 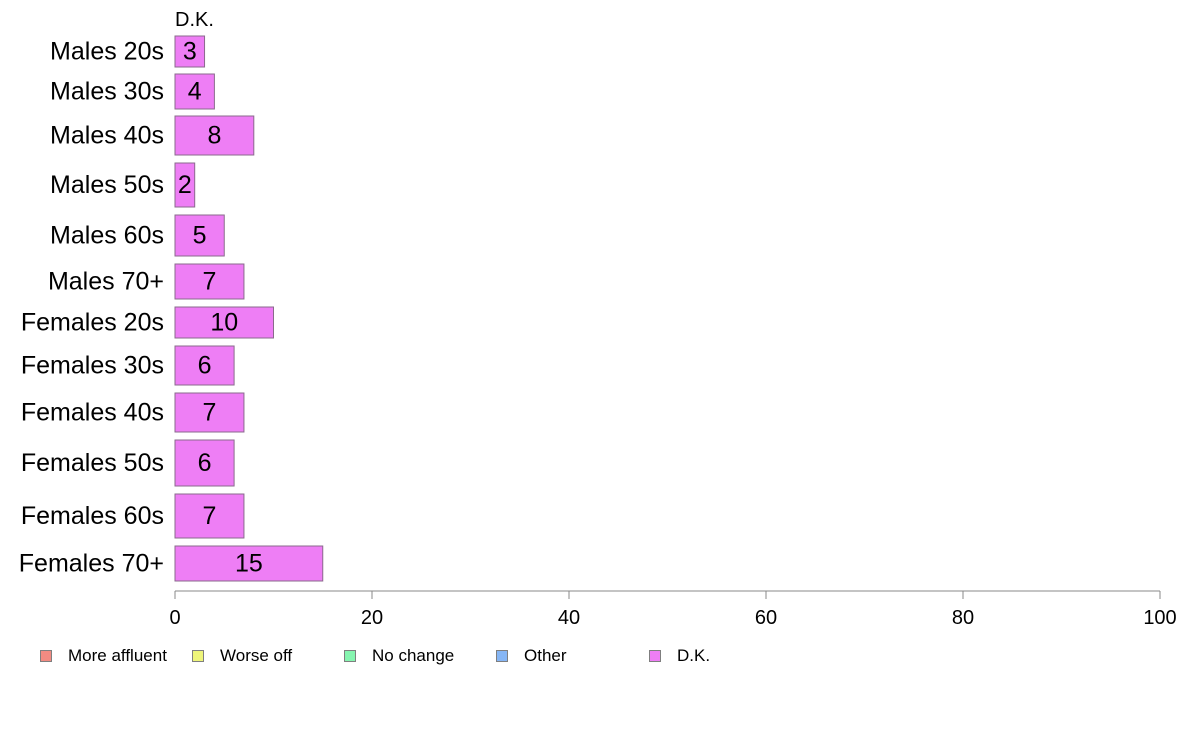 I want to click on category-label: Males 30s, so click(x=107, y=92).